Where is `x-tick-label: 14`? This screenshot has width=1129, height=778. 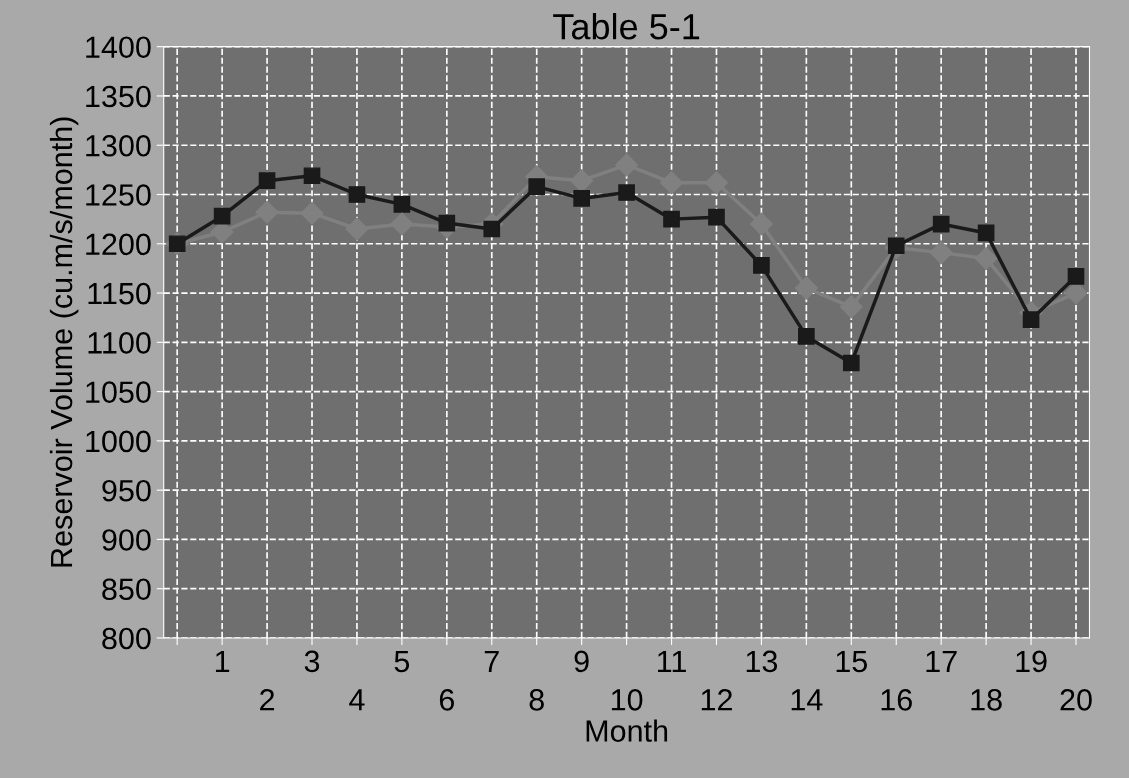 x-tick-label: 14 is located at coordinates (807, 700).